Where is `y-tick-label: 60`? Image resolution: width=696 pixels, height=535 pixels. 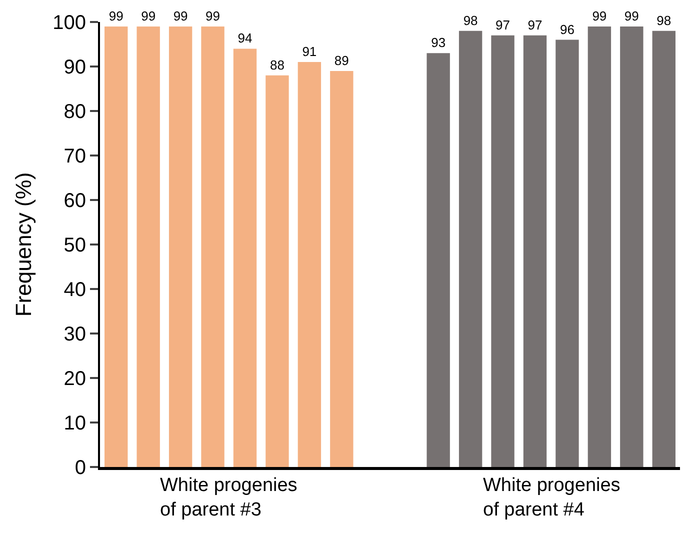 y-tick-label: 60 is located at coordinates (75, 201).